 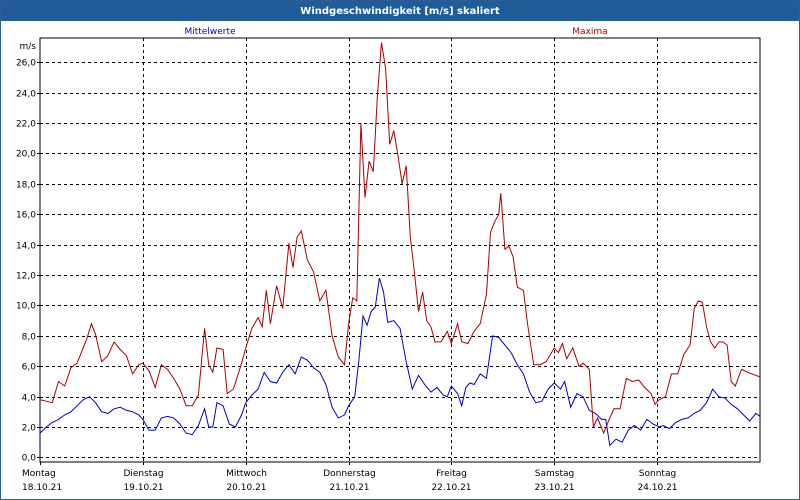 I want to click on y-tick-label: 26,0, so click(x=26, y=64).